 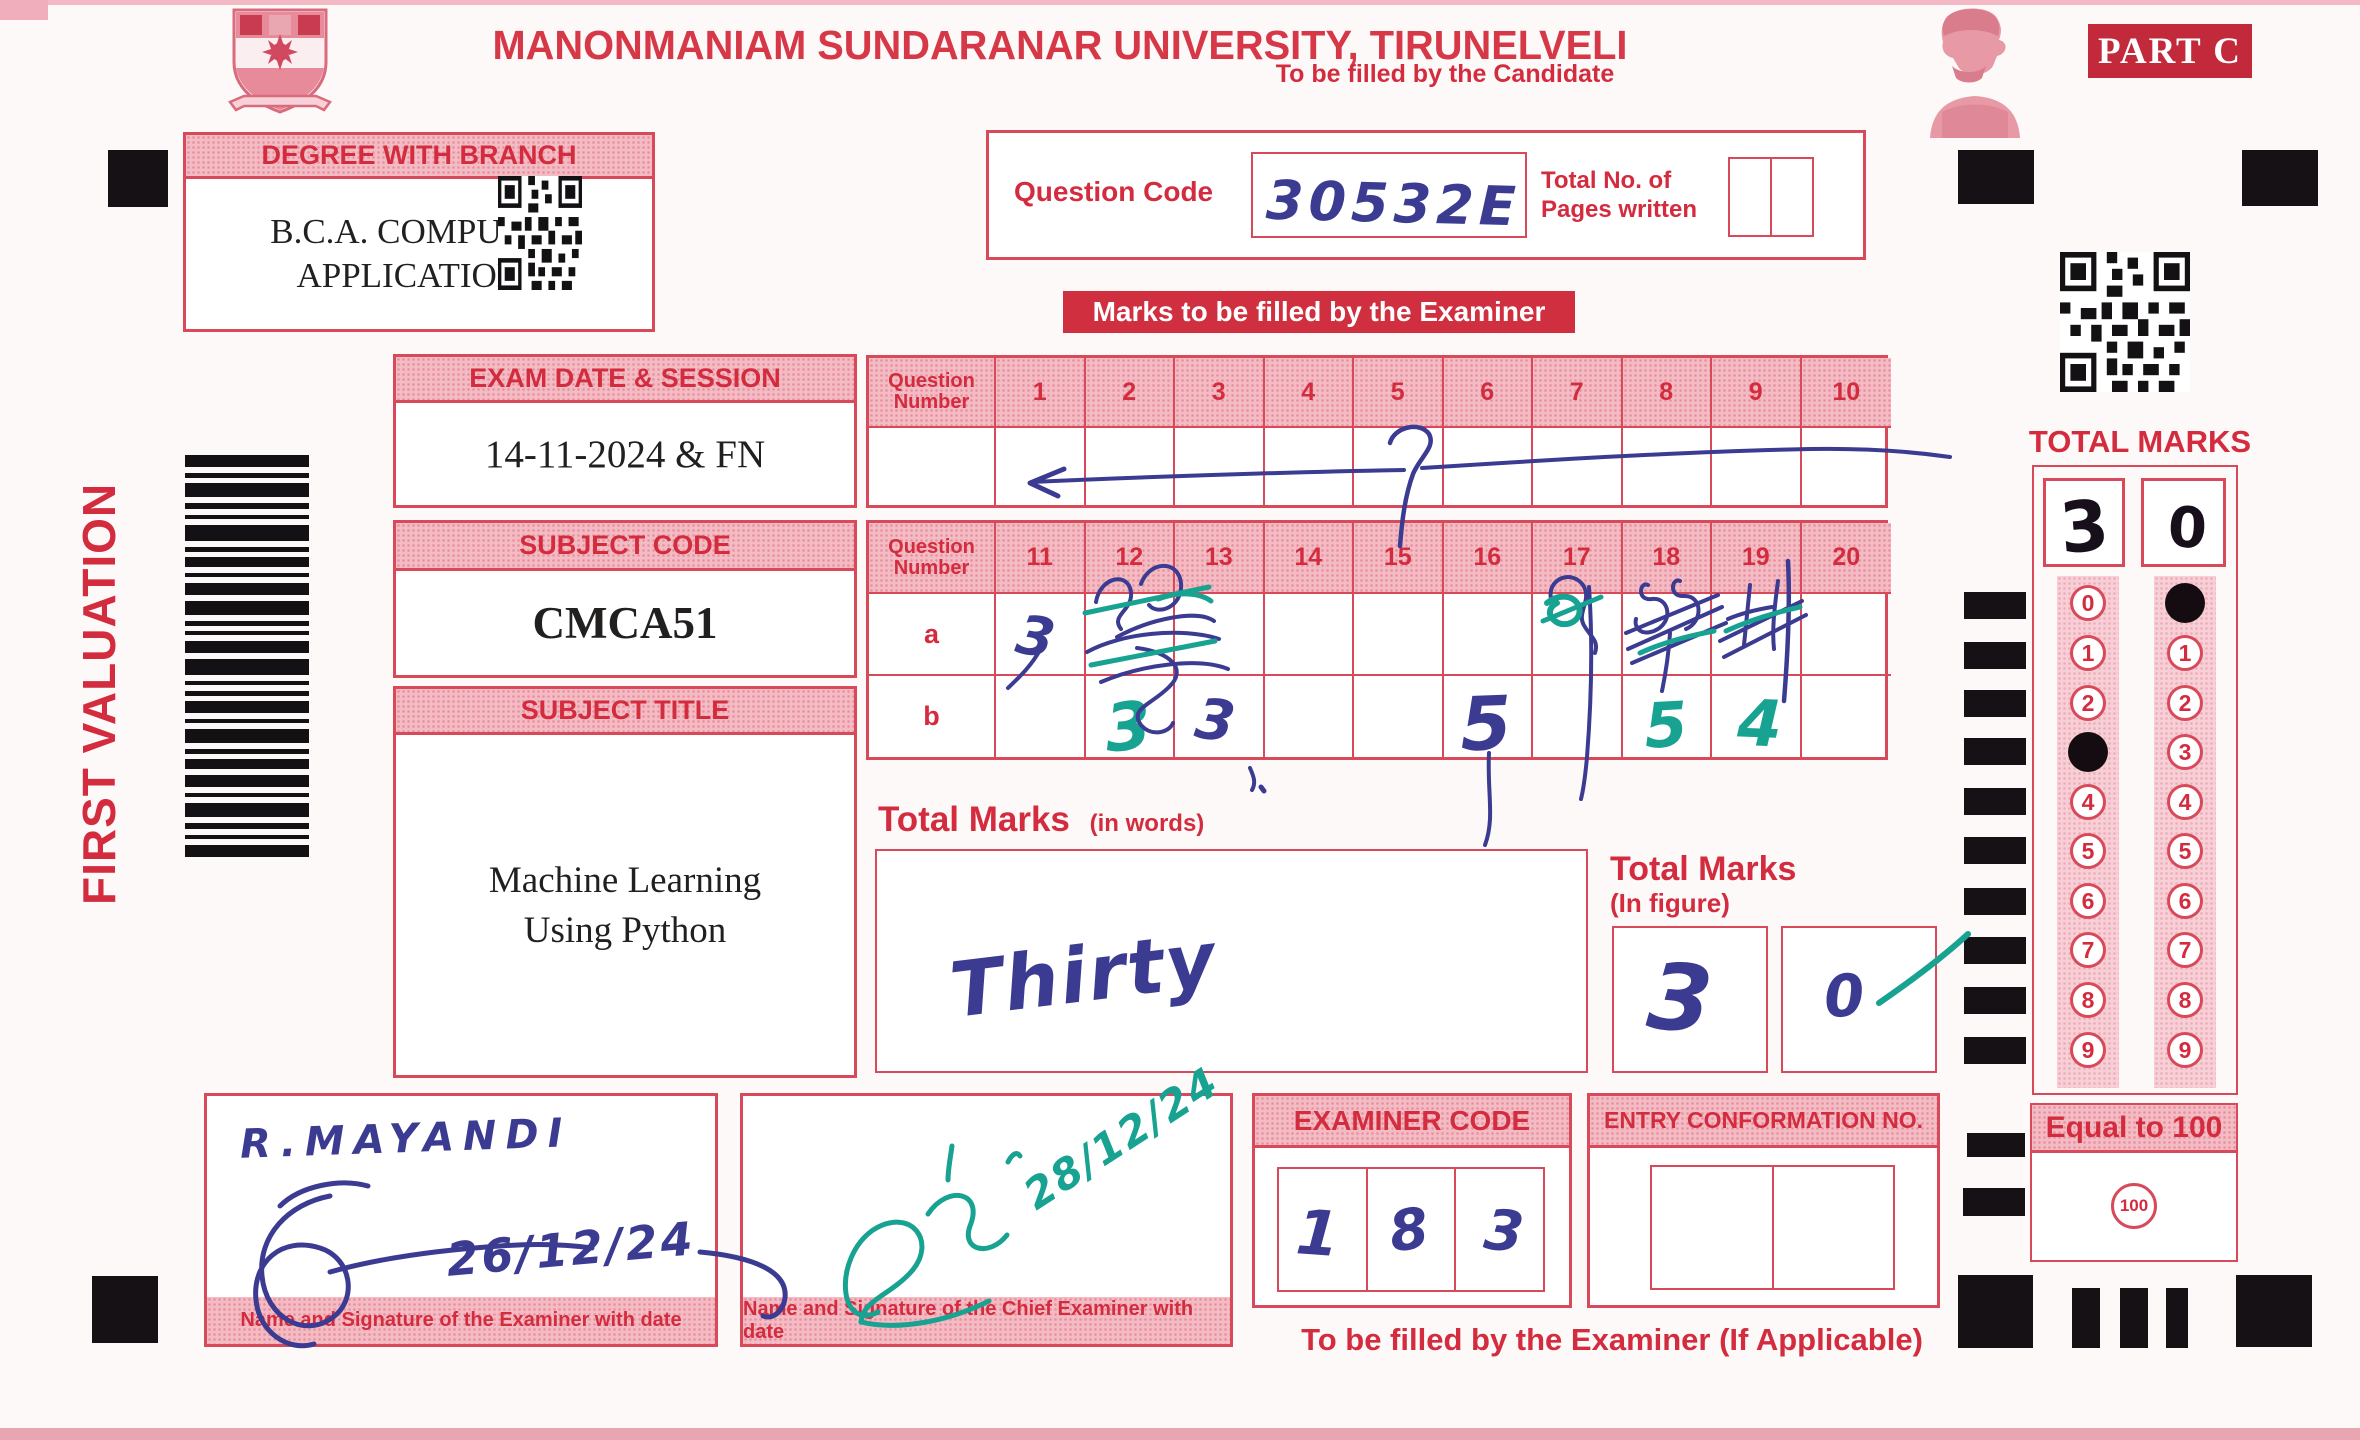 What do you see at coordinates (2088, 901) in the screenshot?
I see `omr-tens-bubble-6: 6` at bounding box center [2088, 901].